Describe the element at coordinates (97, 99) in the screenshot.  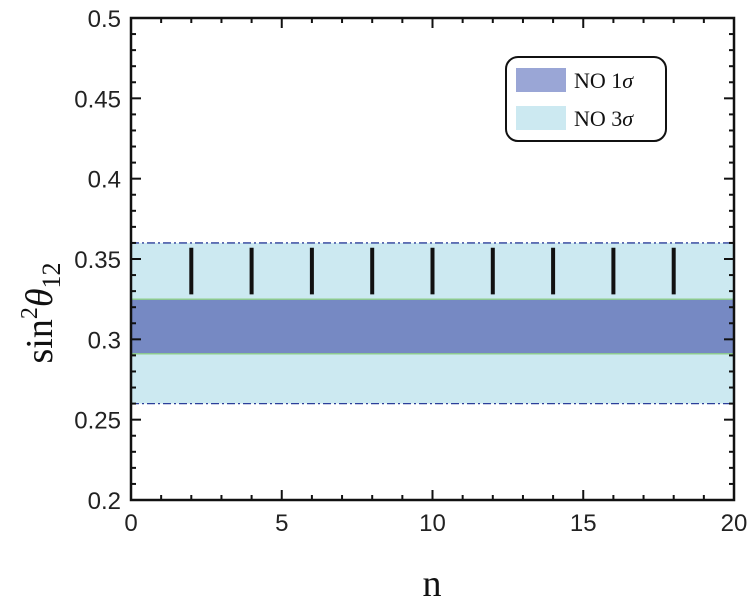
I see `y-tick-label: 0.45` at that location.